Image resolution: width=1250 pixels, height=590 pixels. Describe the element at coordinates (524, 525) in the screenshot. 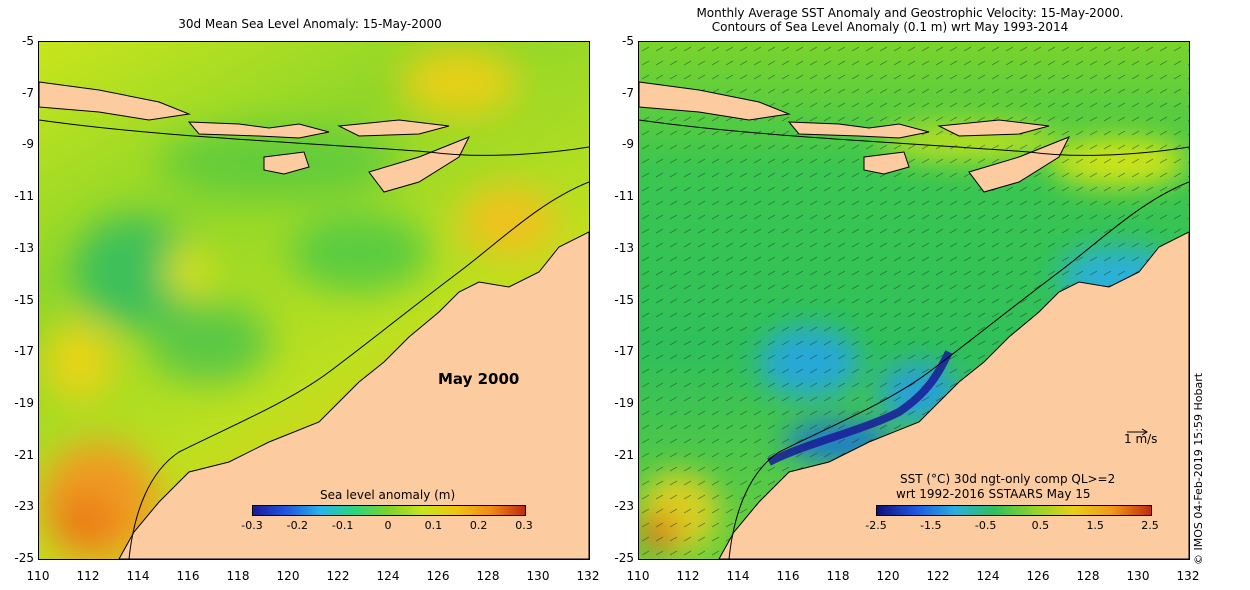

I see `sla-colorbar-tick: 0.3` at that location.